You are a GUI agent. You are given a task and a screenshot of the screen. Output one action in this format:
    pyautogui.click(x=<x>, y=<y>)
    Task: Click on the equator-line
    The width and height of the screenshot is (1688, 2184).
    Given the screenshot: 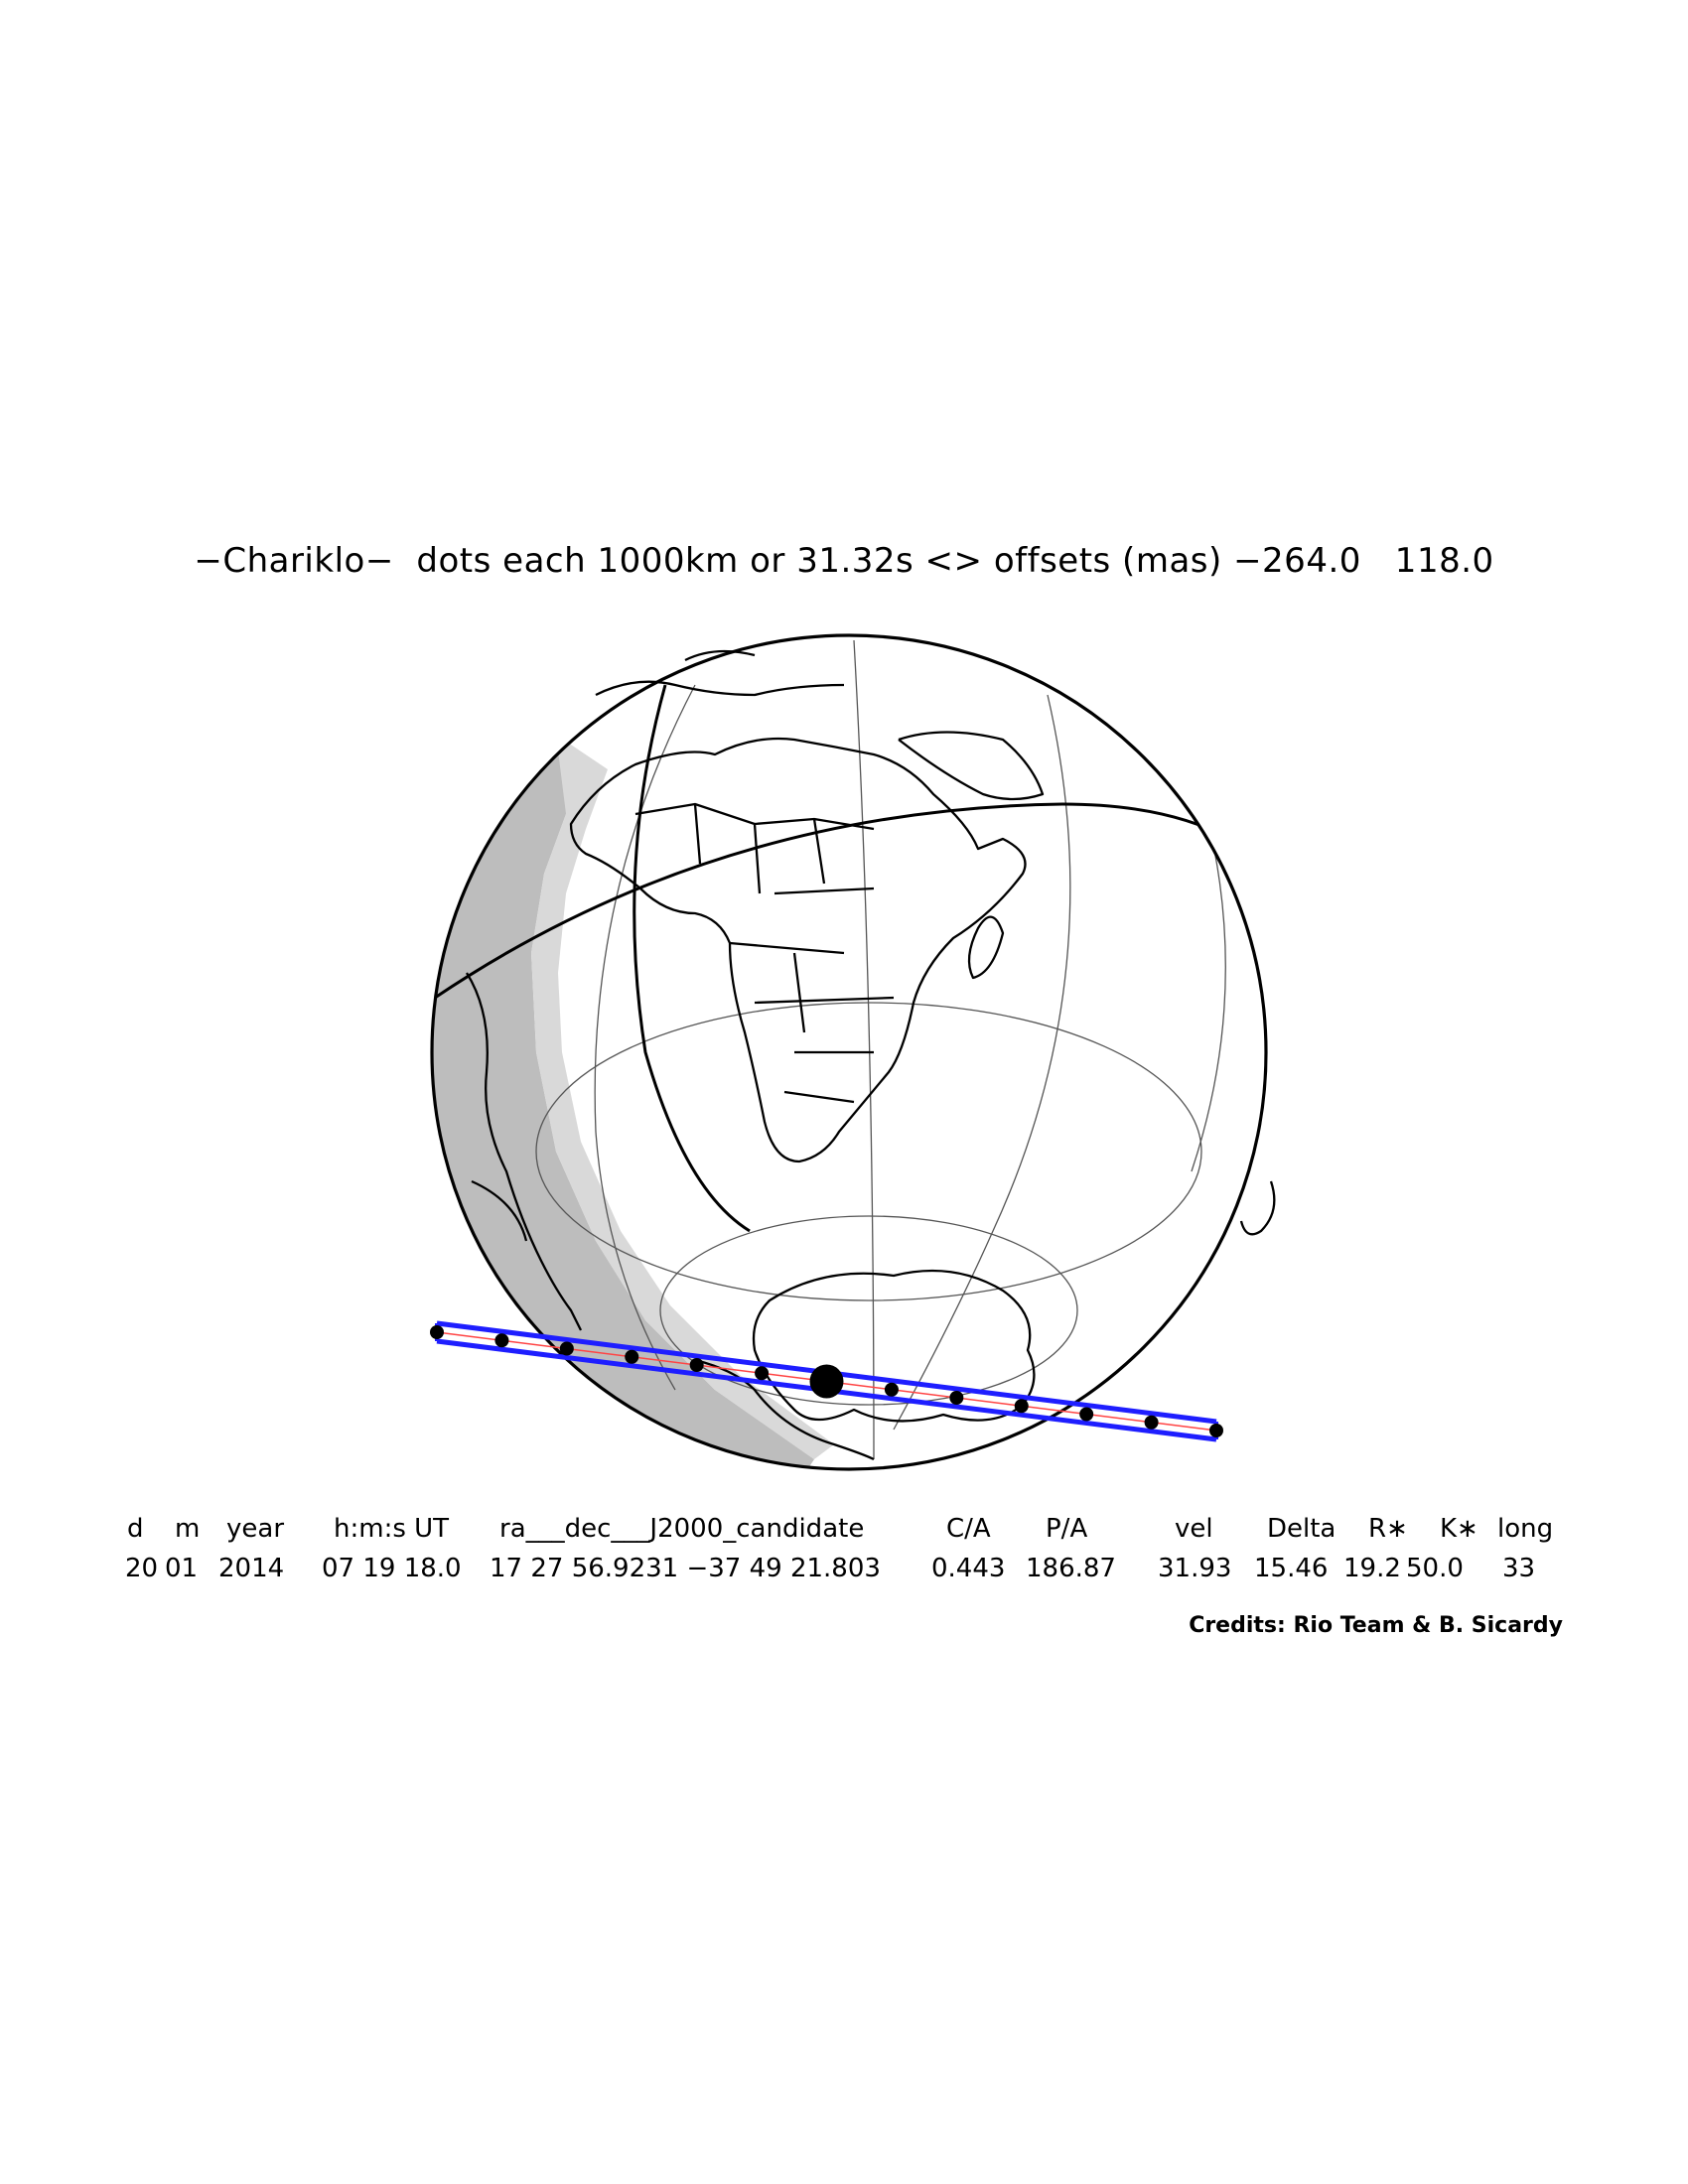 What is the action you would take?
    pyautogui.click(x=848, y=901)
    